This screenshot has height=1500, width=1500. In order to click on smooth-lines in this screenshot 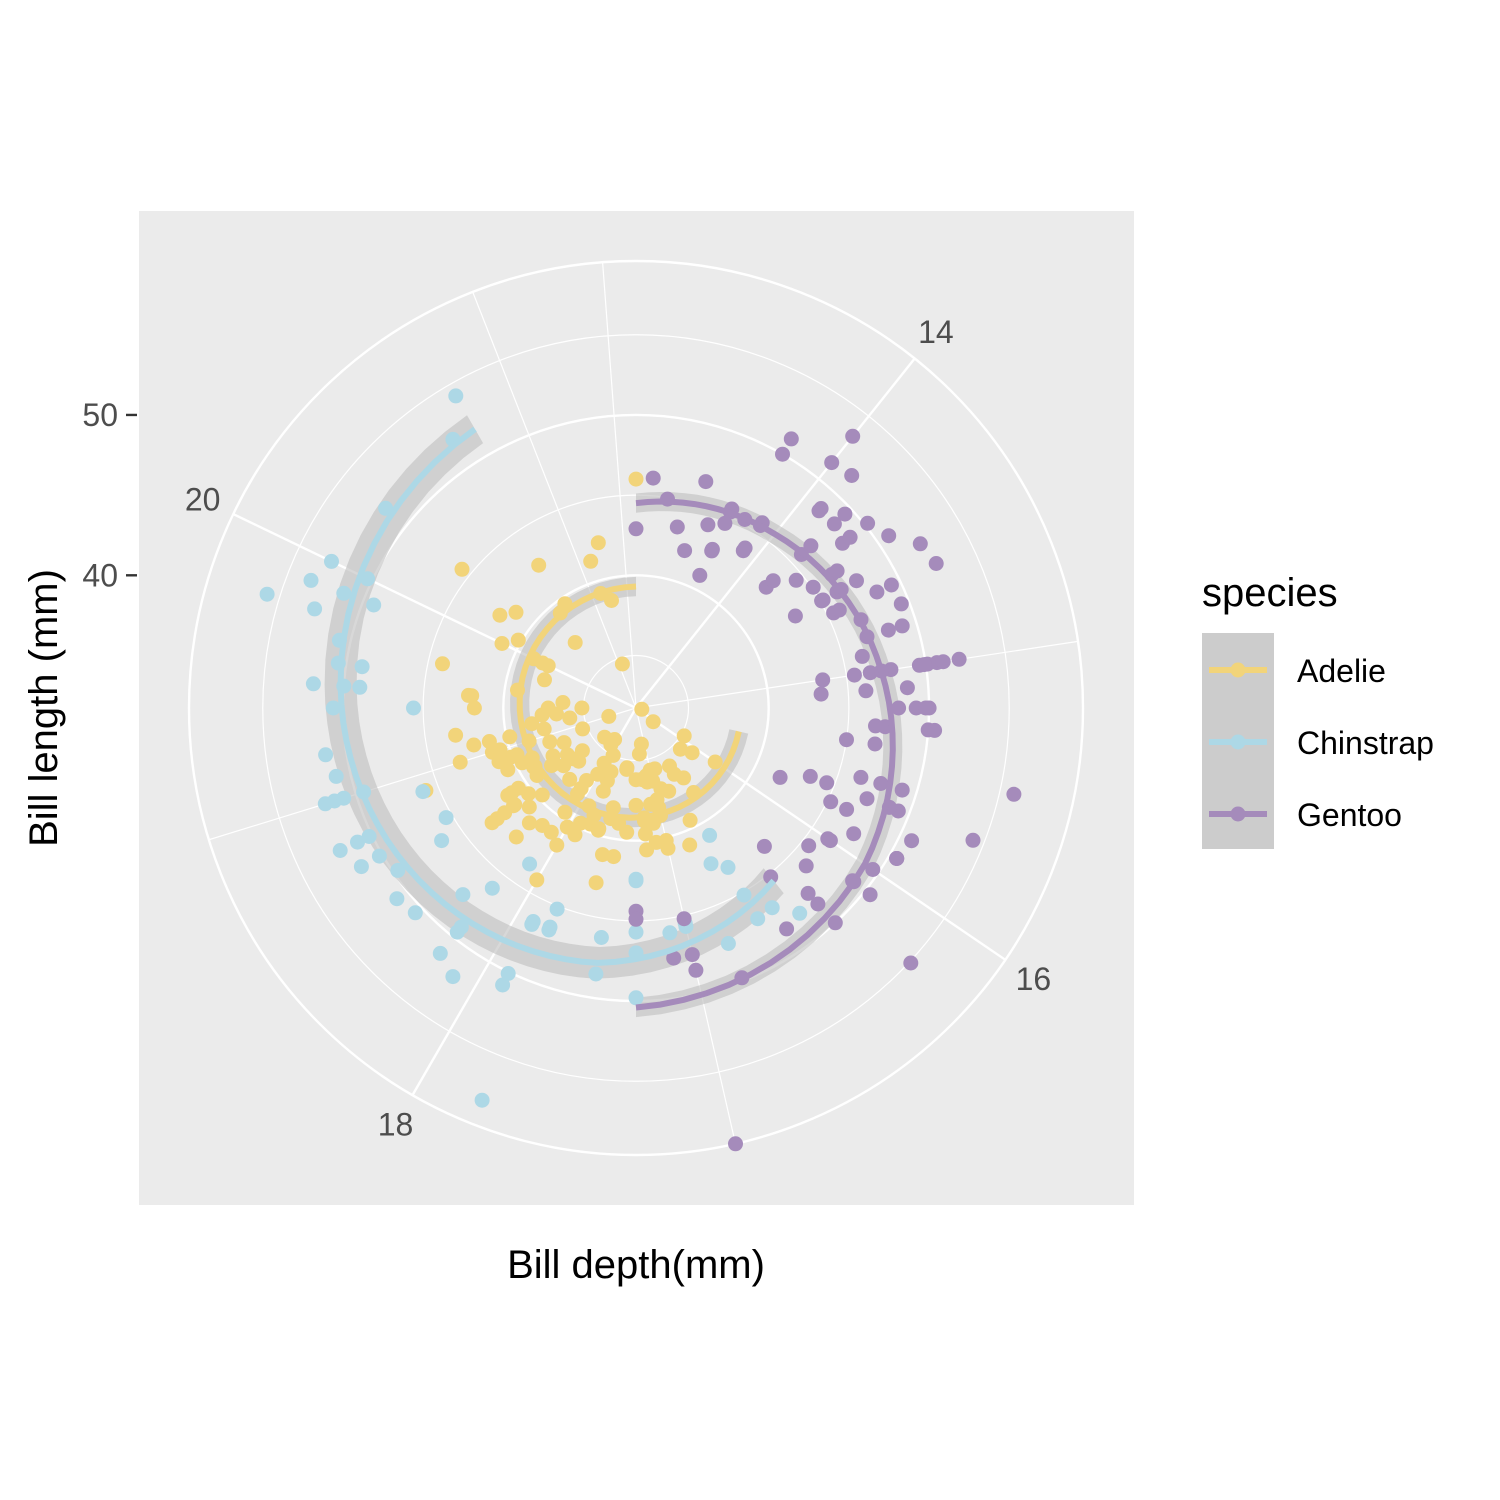, I will do `click(616, 718)`.